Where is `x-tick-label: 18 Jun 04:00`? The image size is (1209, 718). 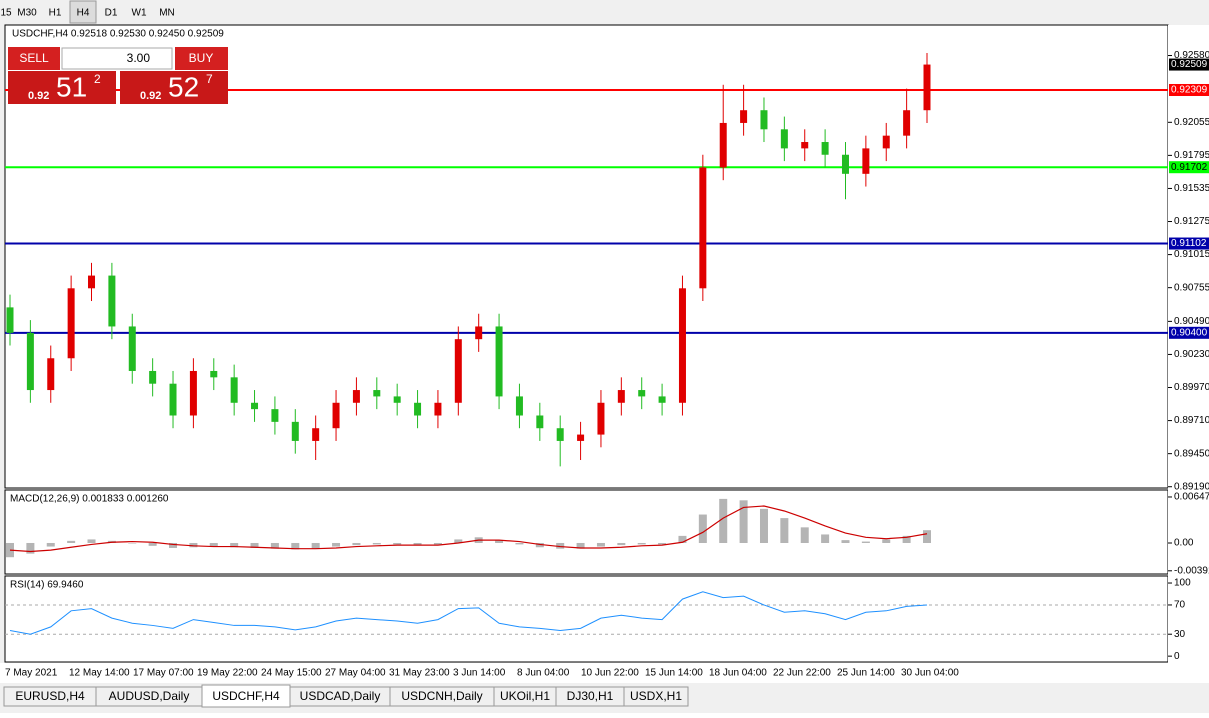
x-tick-label: 18 Jun 04:00 is located at coordinates (738, 673).